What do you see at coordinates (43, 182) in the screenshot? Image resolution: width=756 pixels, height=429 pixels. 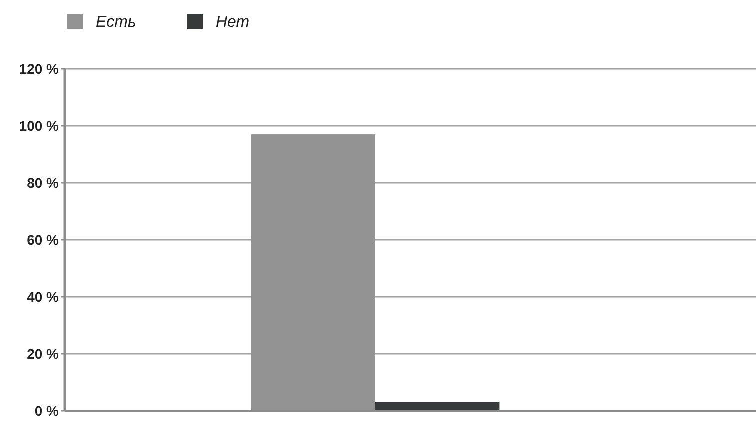 I see `y-tick-label: 80 %` at bounding box center [43, 182].